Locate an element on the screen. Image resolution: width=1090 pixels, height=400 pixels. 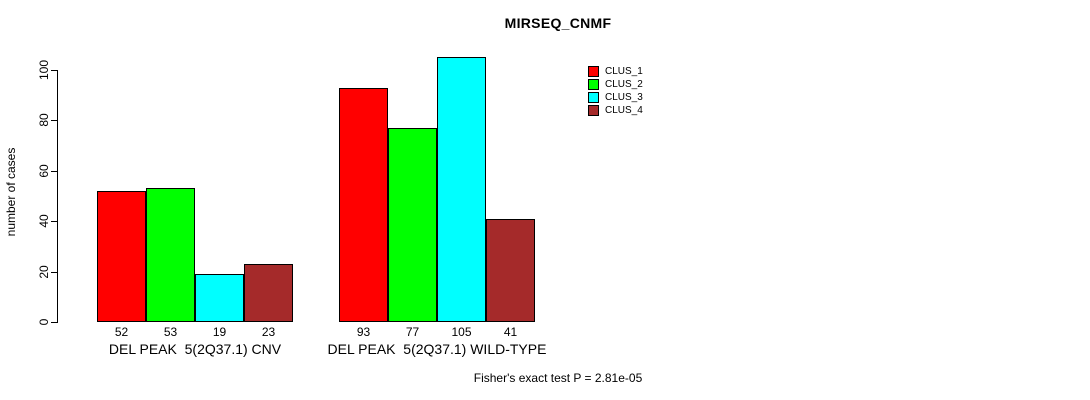
legend-item: CLUS_1 is located at coordinates (615, 71).